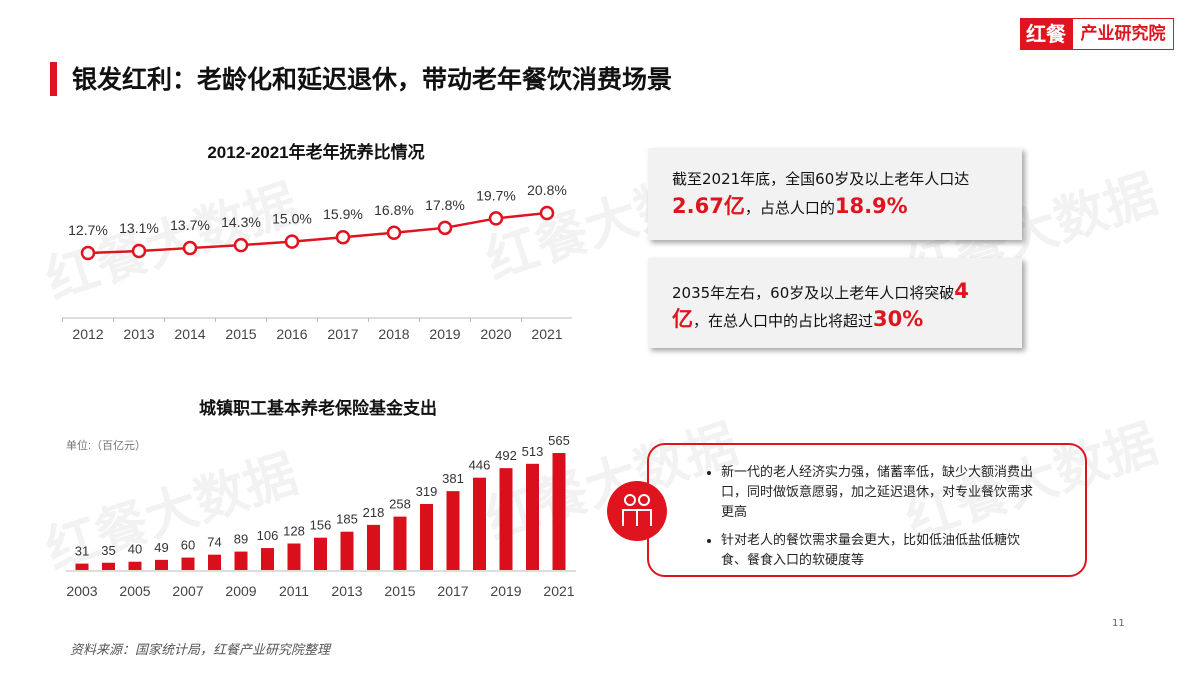 This screenshot has width=1200, height=675. Describe the element at coordinates (294, 531) in the screenshot. I see `value-label: 128` at that location.